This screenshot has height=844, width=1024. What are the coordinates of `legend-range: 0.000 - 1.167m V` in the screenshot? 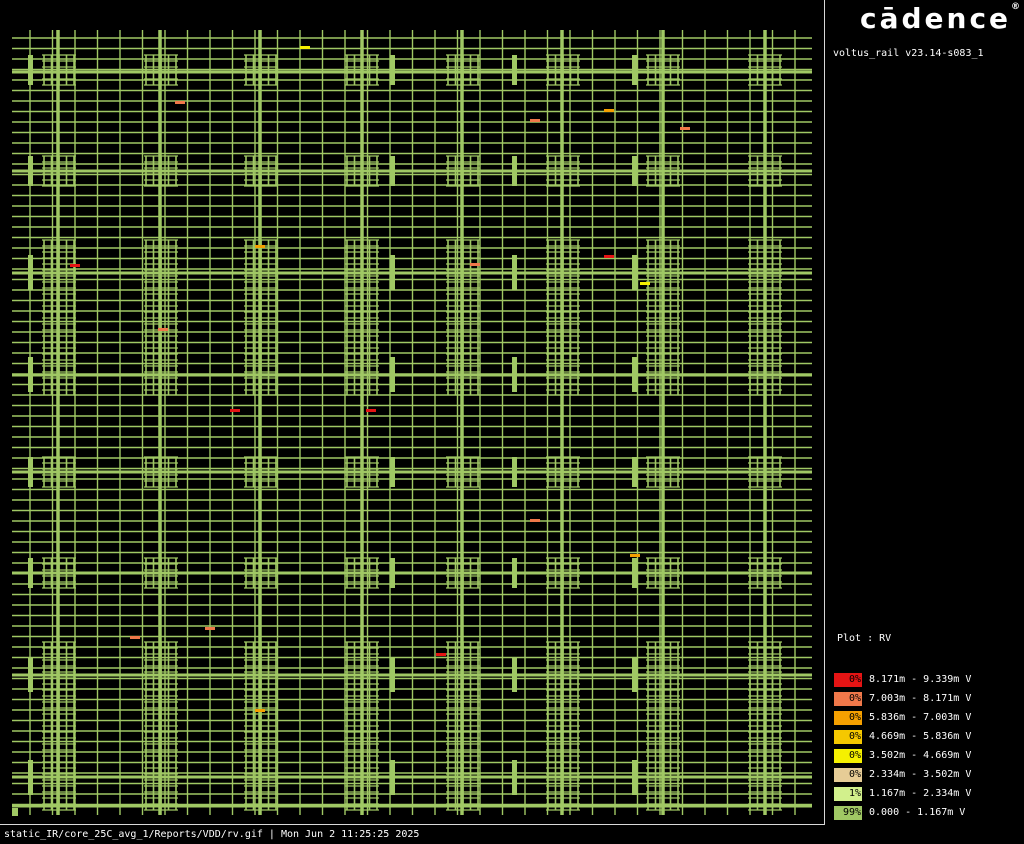 It's located at (917, 812).